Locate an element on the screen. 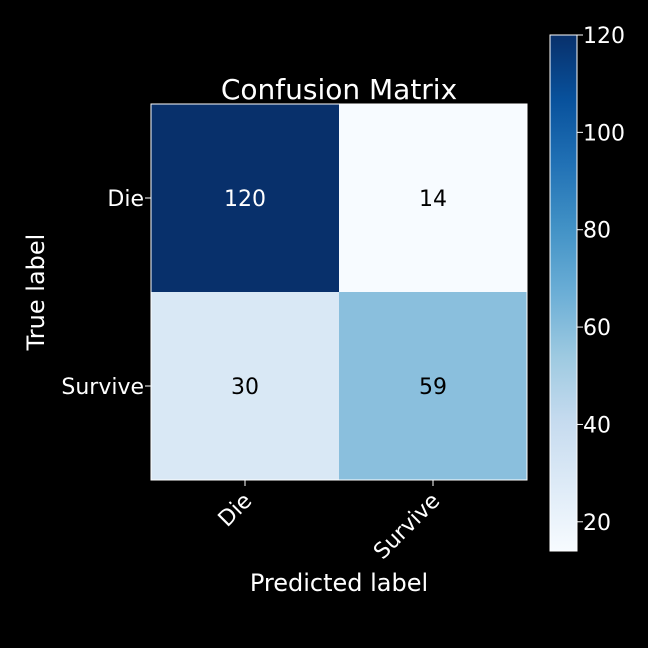 This screenshot has height=648, width=648. y-tick-label: Survive is located at coordinates (102, 387).